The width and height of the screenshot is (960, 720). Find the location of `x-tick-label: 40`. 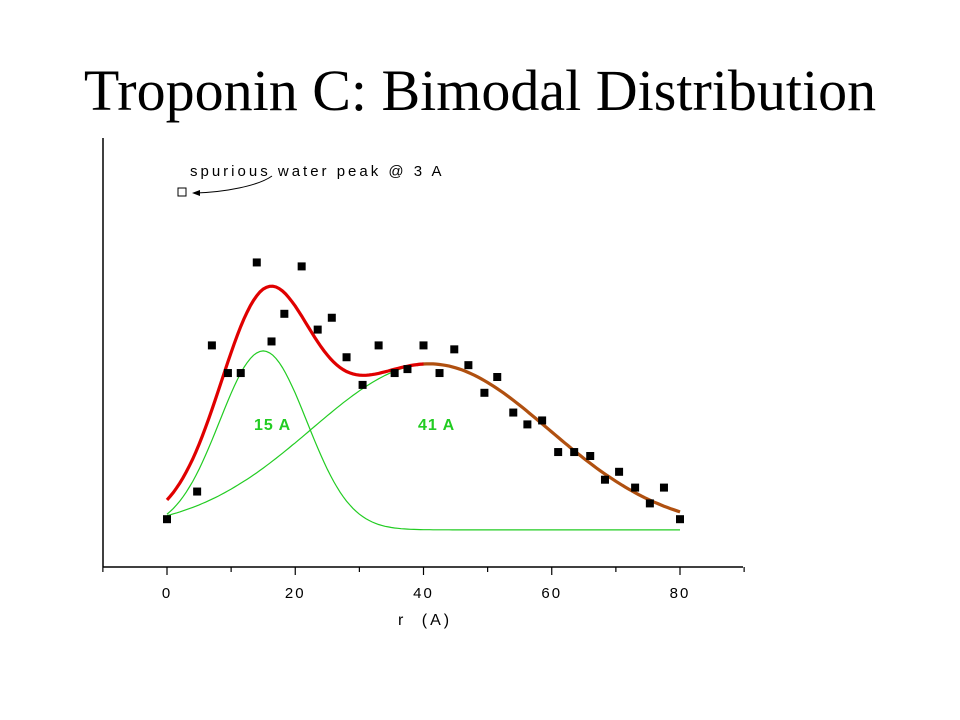

x-tick-label: 40 is located at coordinates (423, 593).